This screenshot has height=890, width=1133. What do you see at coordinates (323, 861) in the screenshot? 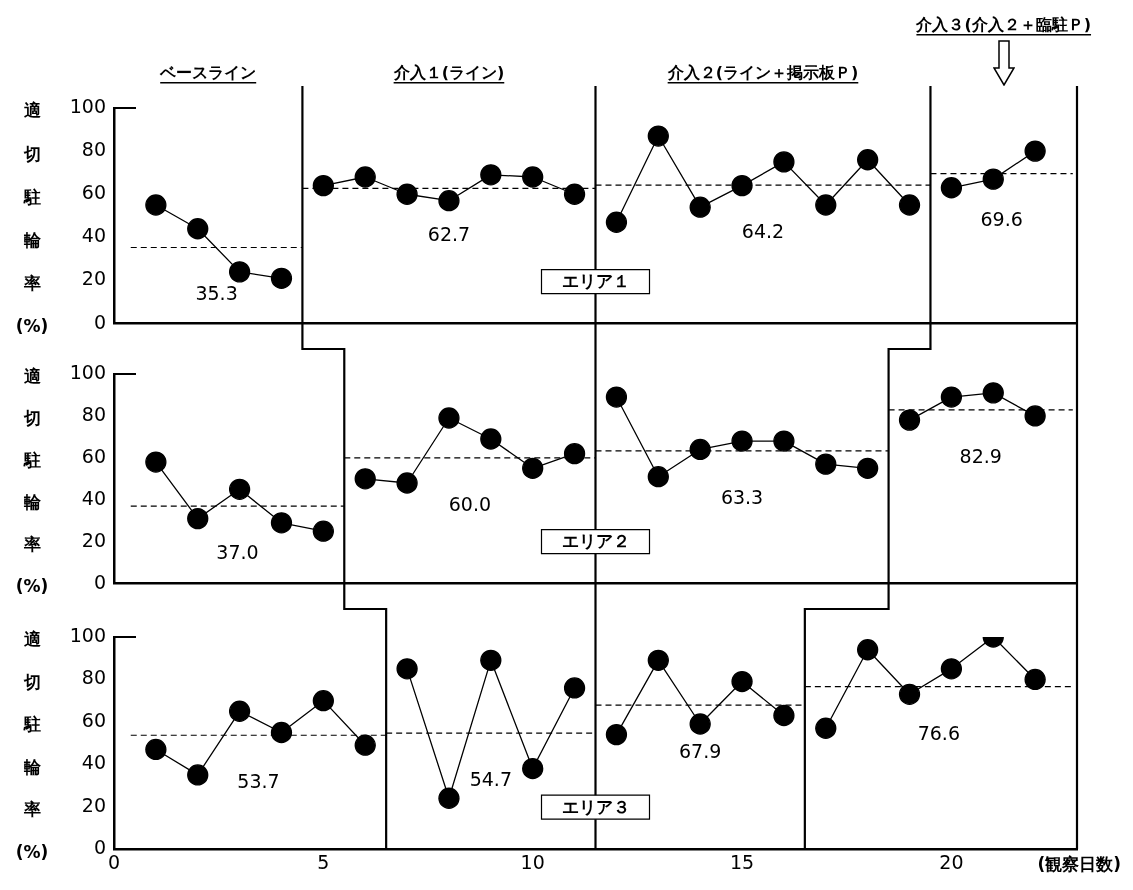
I see `x-tick-label: 5` at bounding box center [323, 861].